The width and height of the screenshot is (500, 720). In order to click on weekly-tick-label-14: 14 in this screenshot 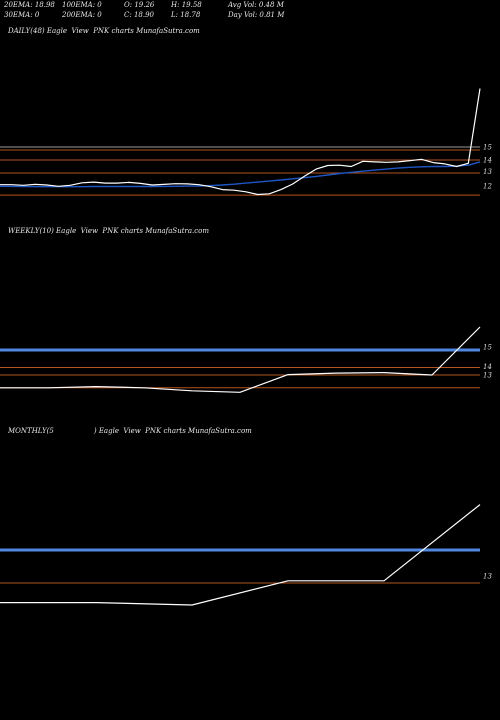, I will do `click(487, 367)`.